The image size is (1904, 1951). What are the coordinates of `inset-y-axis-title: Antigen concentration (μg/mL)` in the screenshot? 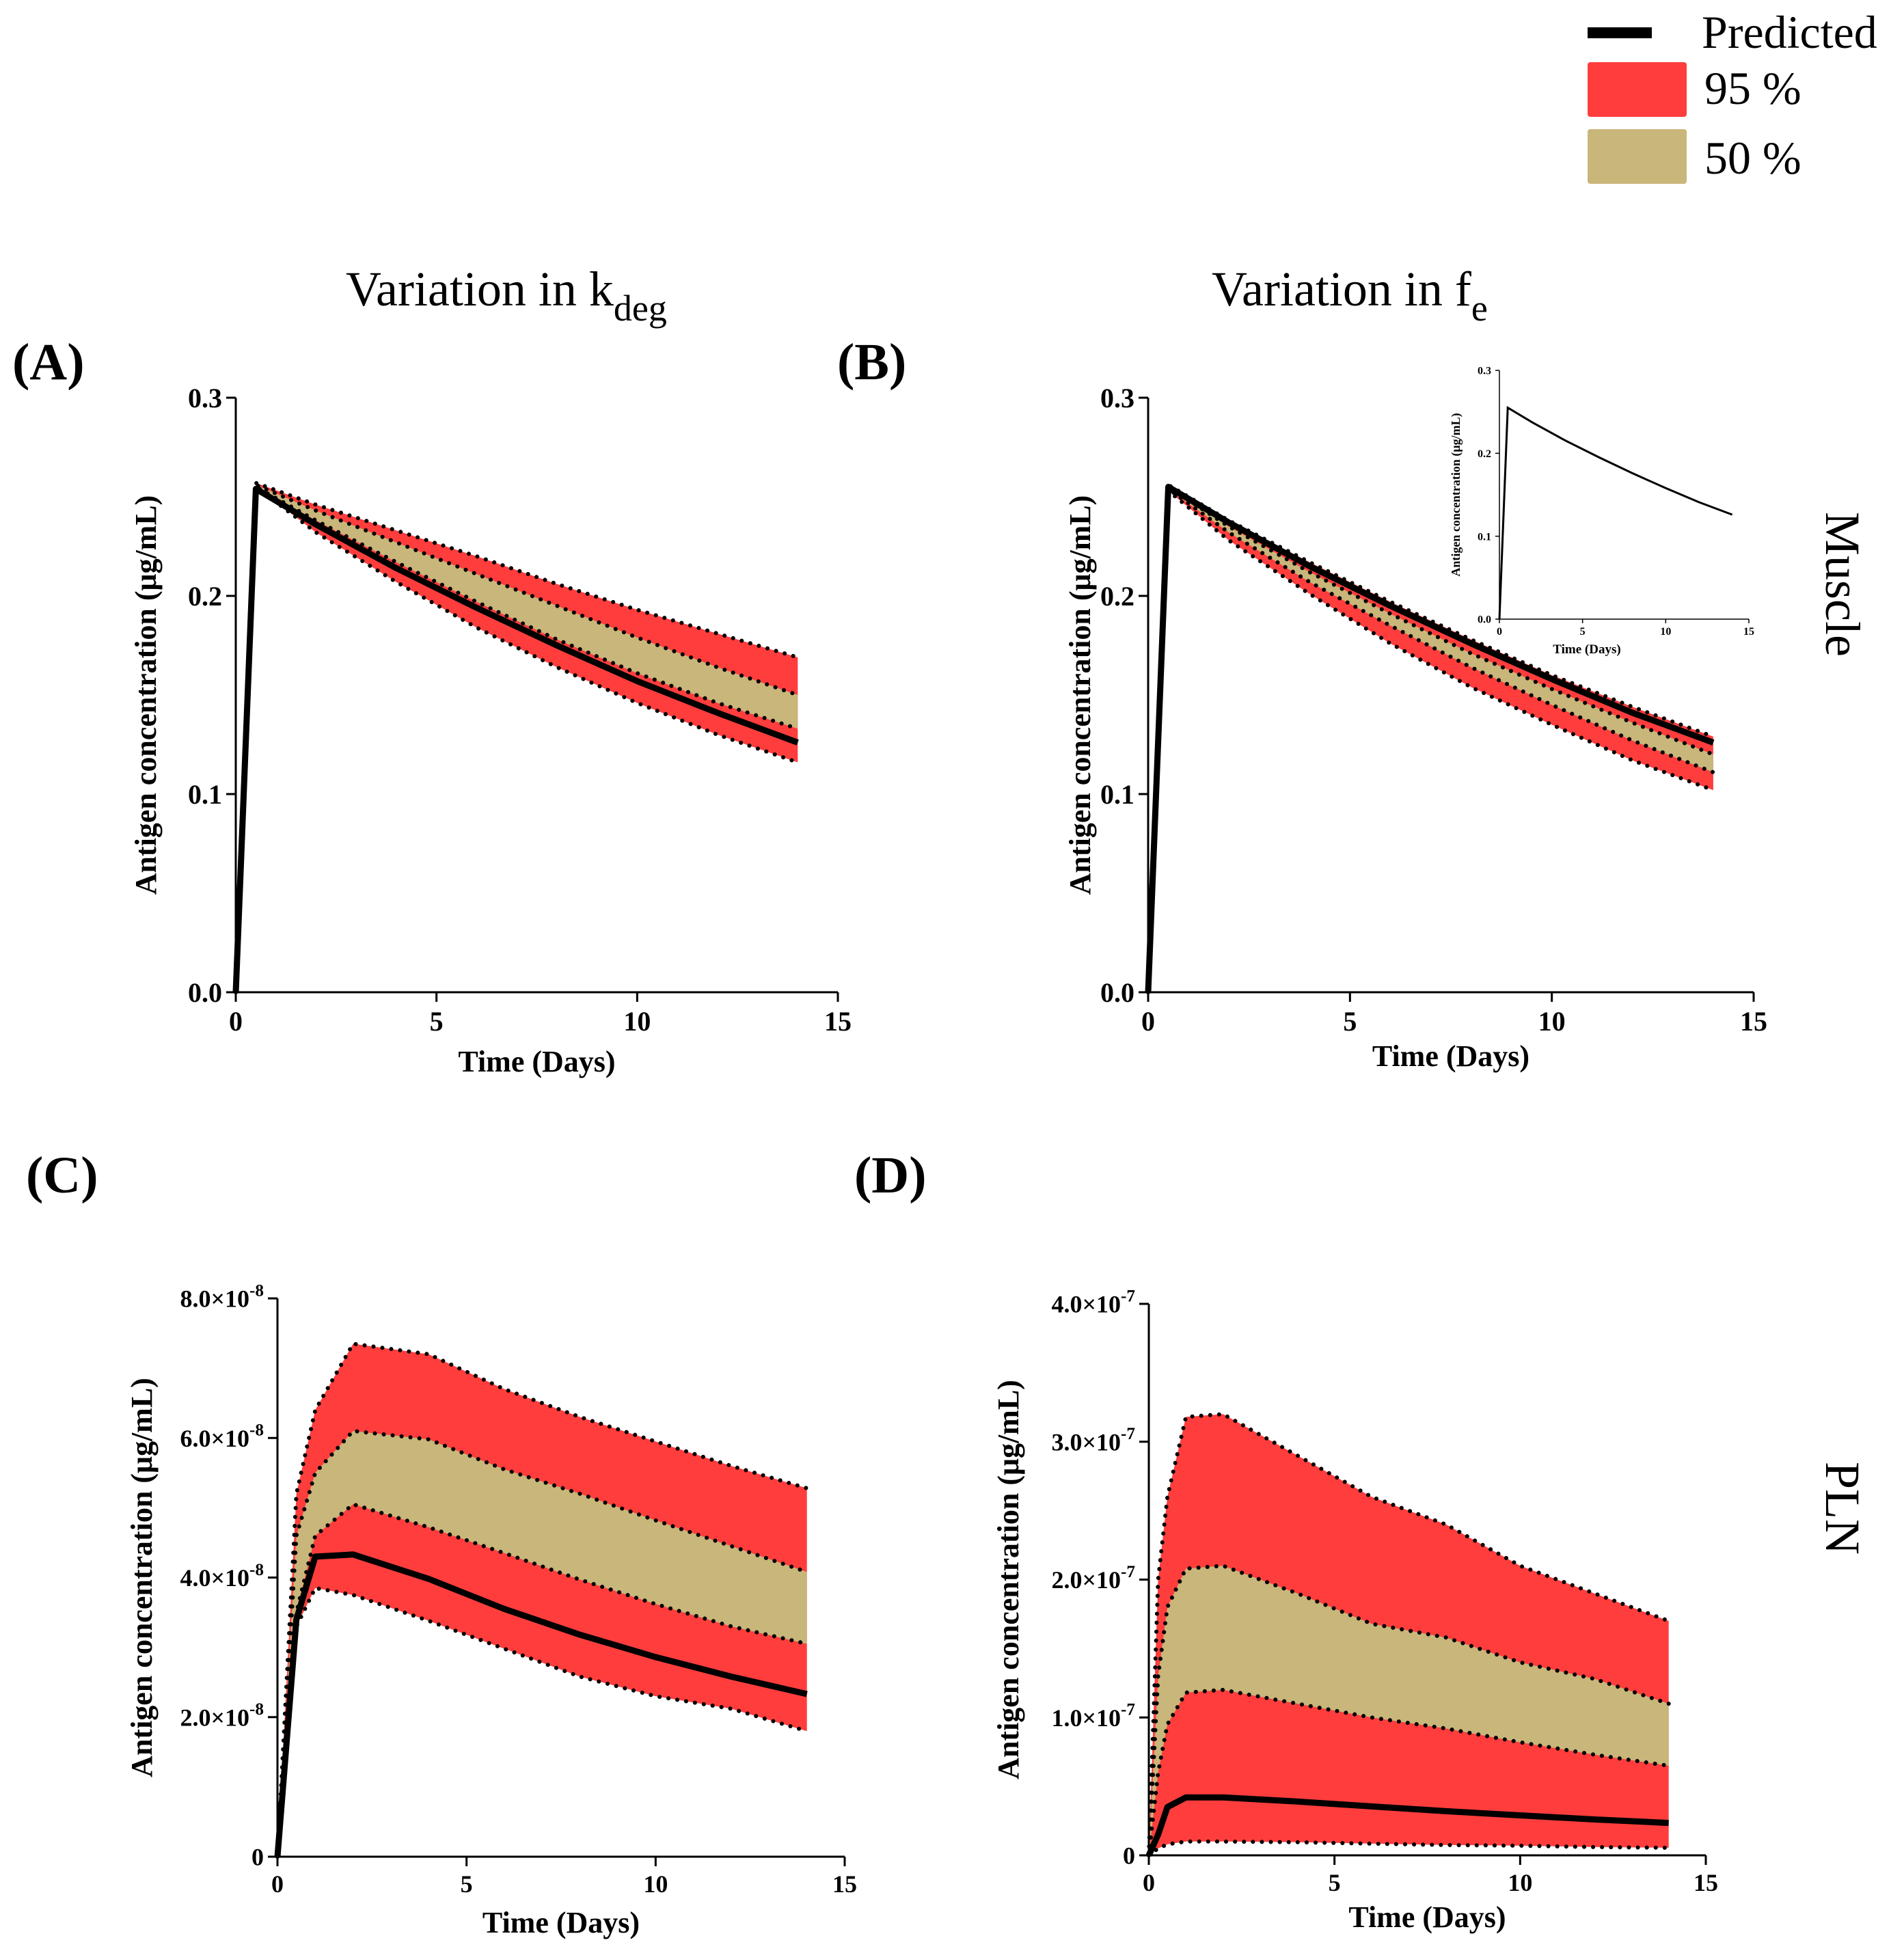 It's located at (1456, 495).